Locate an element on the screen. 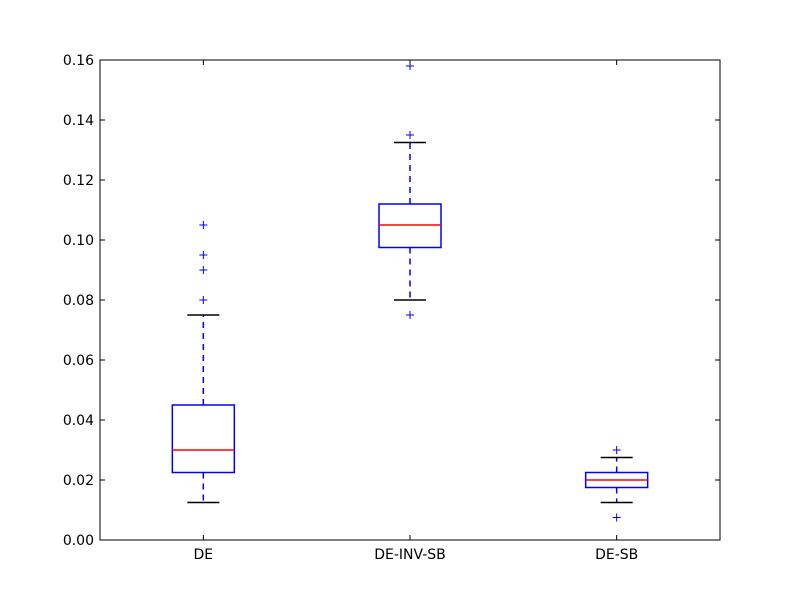  y-tick-label: 0.06 is located at coordinates (78, 361).